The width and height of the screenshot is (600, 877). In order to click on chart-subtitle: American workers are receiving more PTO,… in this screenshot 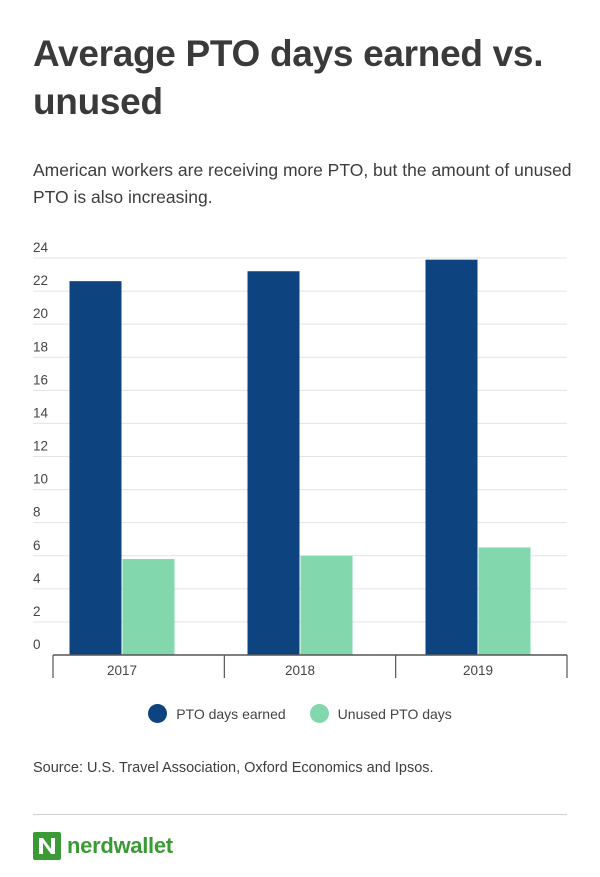, I will do `click(302, 183)`.